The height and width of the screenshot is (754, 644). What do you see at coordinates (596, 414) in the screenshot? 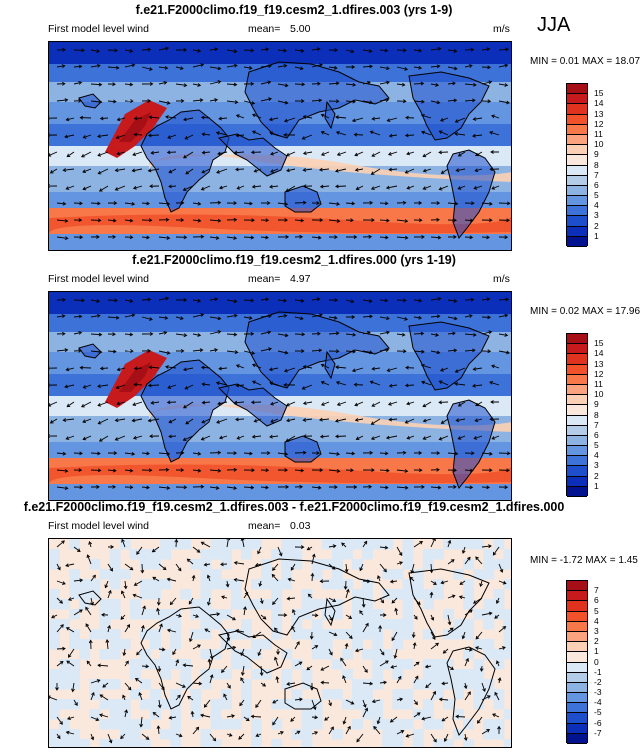
I see `colorbar-tick-label: 8` at bounding box center [596, 414].